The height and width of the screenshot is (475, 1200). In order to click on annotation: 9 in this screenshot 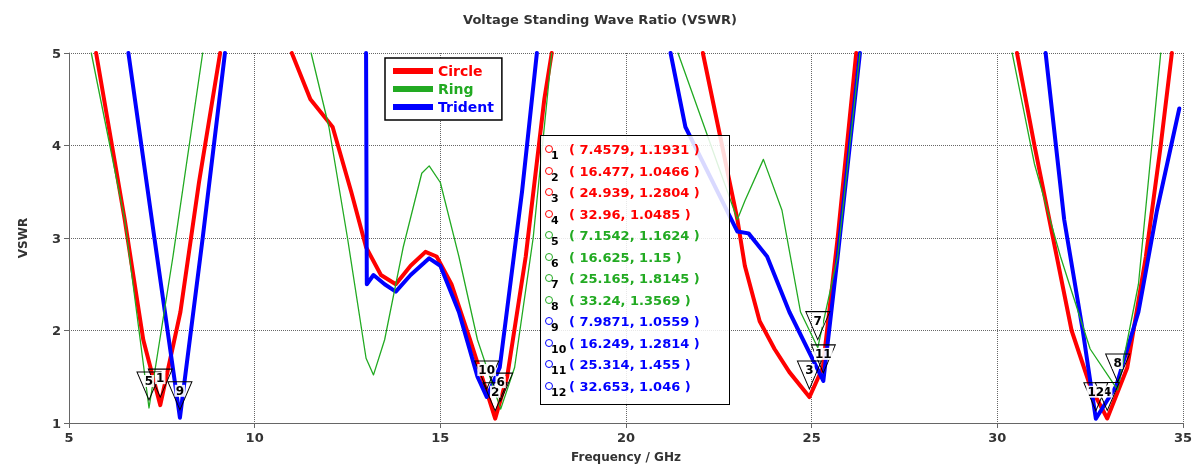, I will do `click(180, 390)`.